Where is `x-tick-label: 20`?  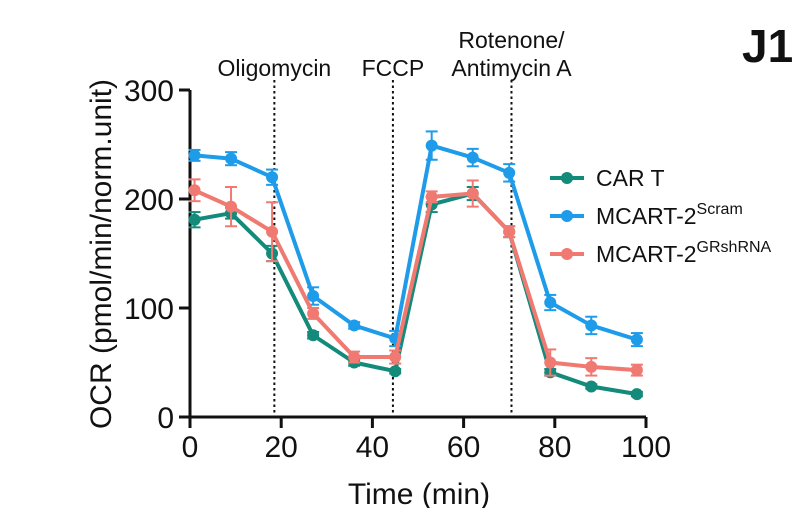
x-tick-label: 20 is located at coordinates (281, 447).